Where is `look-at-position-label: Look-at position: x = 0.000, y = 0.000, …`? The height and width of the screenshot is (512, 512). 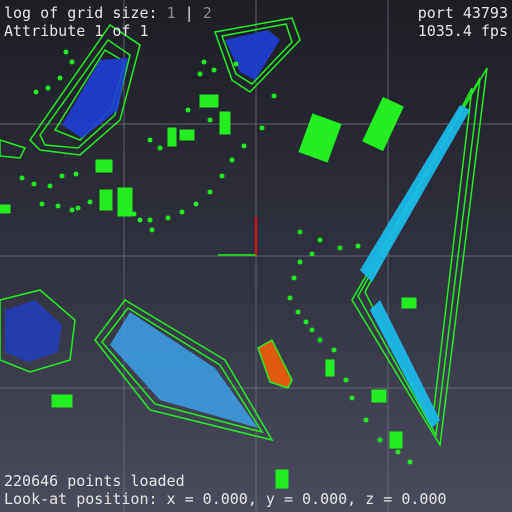
look-at-position-label: Look-at position: x = 0.000, y = 0.000, … is located at coordinates (225, 499).